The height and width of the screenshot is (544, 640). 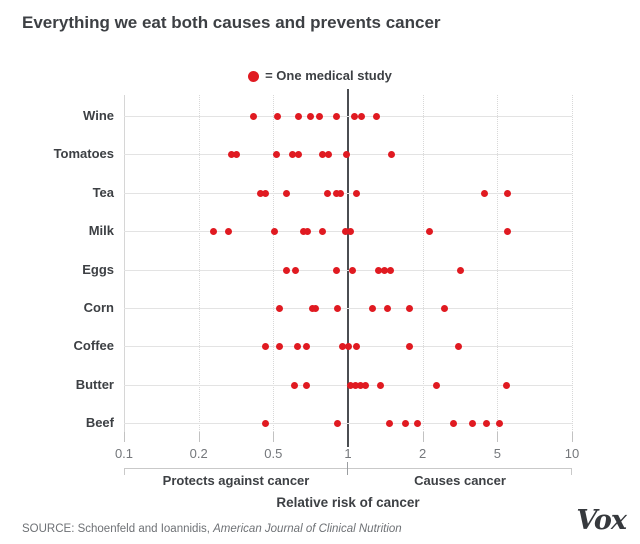 What do you see at coordinates (254, 76) in the screenshot?
I see `study-dot-icon` at bounding box center [254, 76].